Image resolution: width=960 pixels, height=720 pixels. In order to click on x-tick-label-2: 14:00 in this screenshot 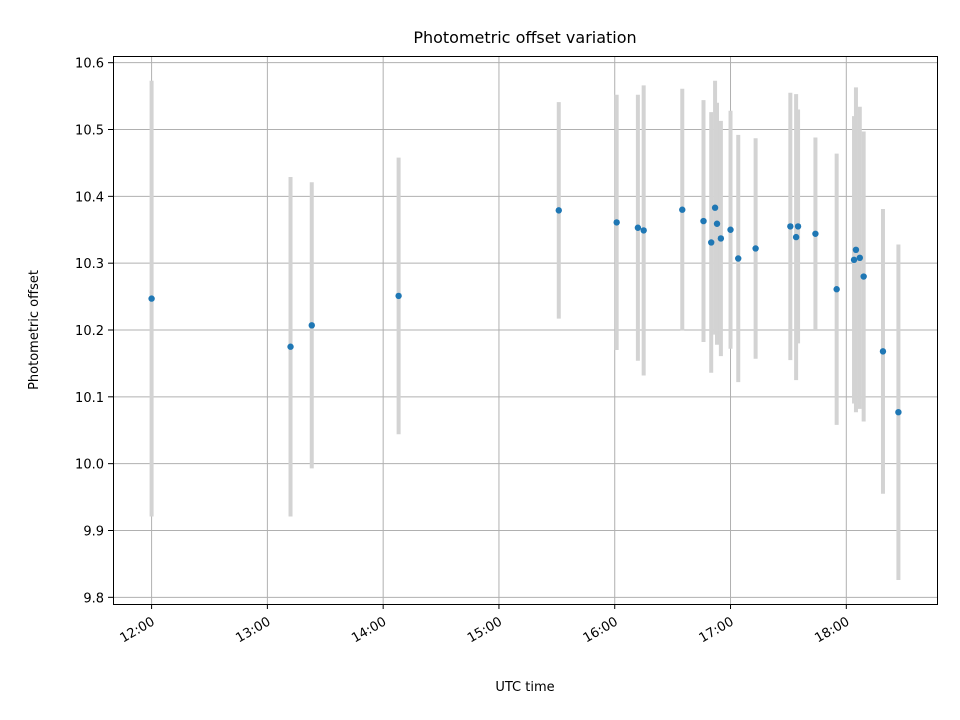, I will do `click(369, 630)`.